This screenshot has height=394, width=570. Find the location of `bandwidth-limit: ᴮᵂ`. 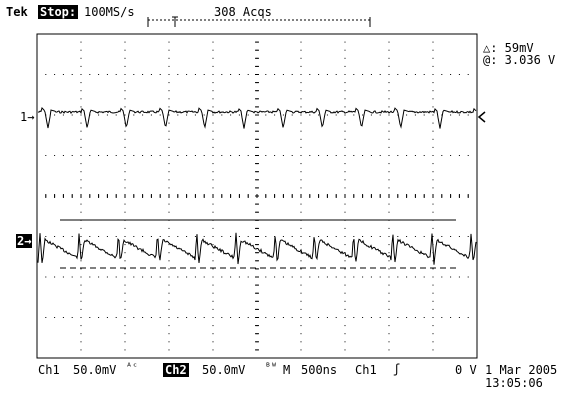

bandwidth-limit: ᴮᵂ is located at coordinates (271, 367).